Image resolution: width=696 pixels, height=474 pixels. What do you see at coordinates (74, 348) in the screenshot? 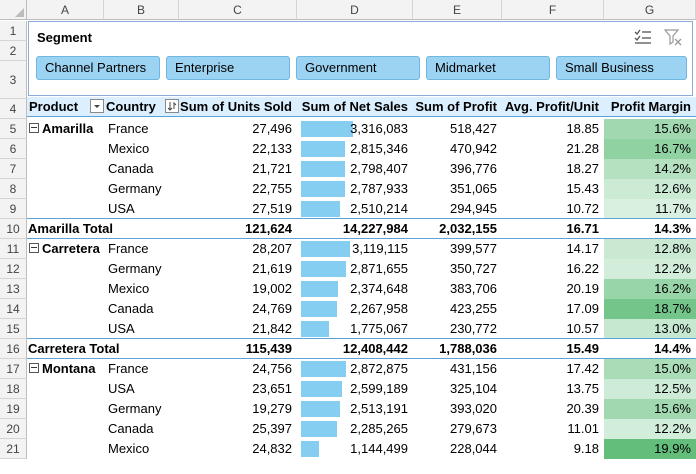
I see `group-total-label: Carretera Total` at bounding box center [74, 348].